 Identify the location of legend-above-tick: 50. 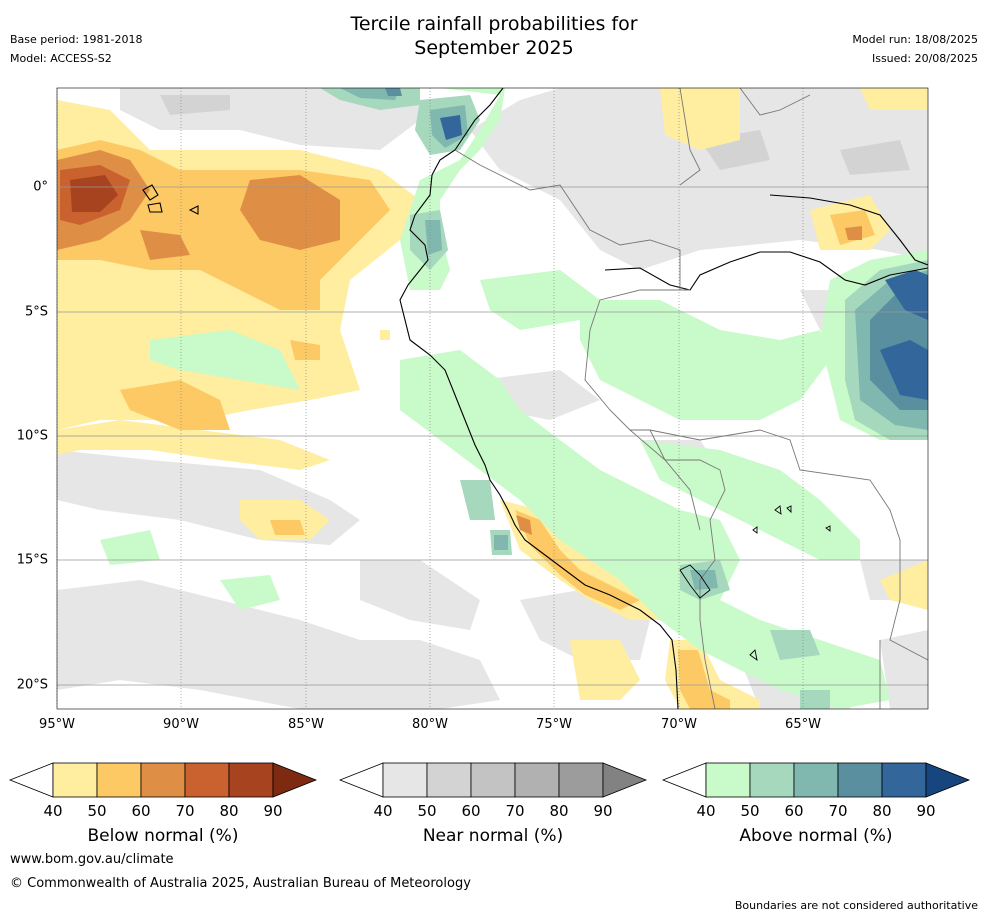
(750, 811).